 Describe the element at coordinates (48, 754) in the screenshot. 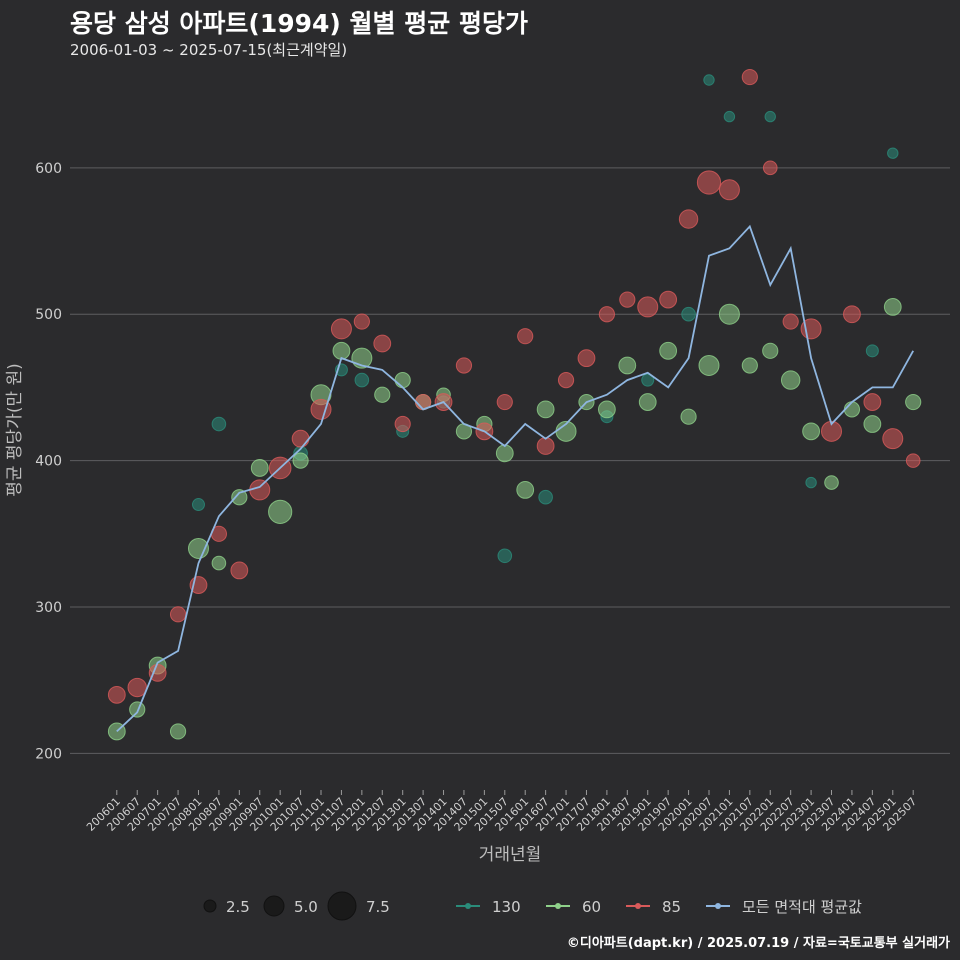

I see `y-tick-label: 200` at that location.